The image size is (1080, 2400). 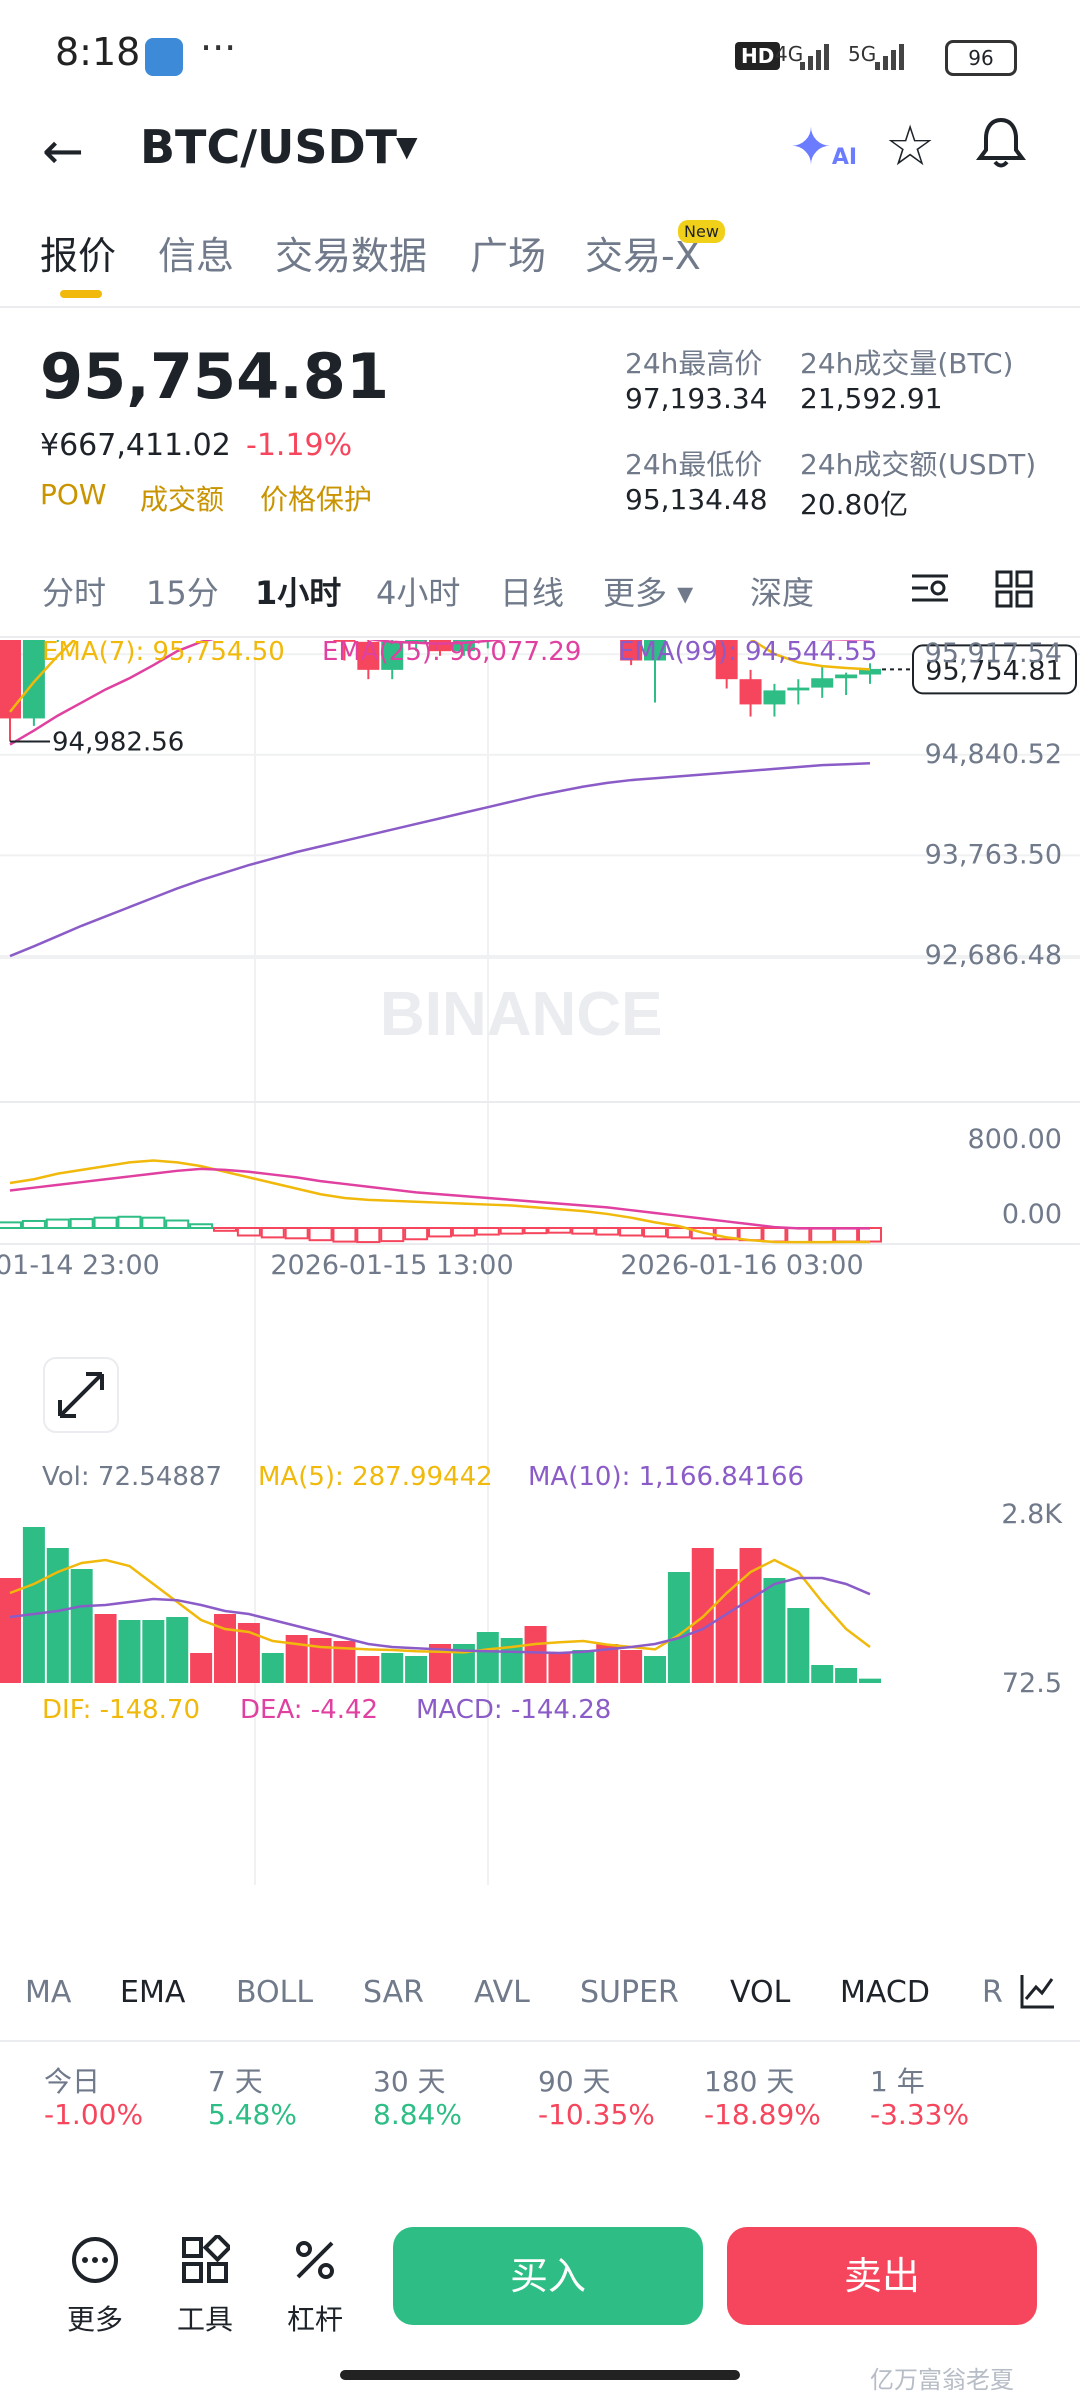 I want to click on period-15m: 15分, so click(x=182, y=593).